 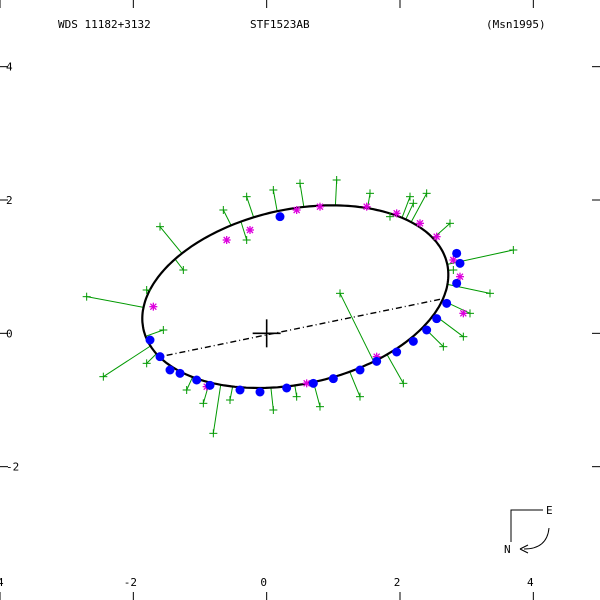 I want to click on compass-east-label: E, so click(x=549, y=510).